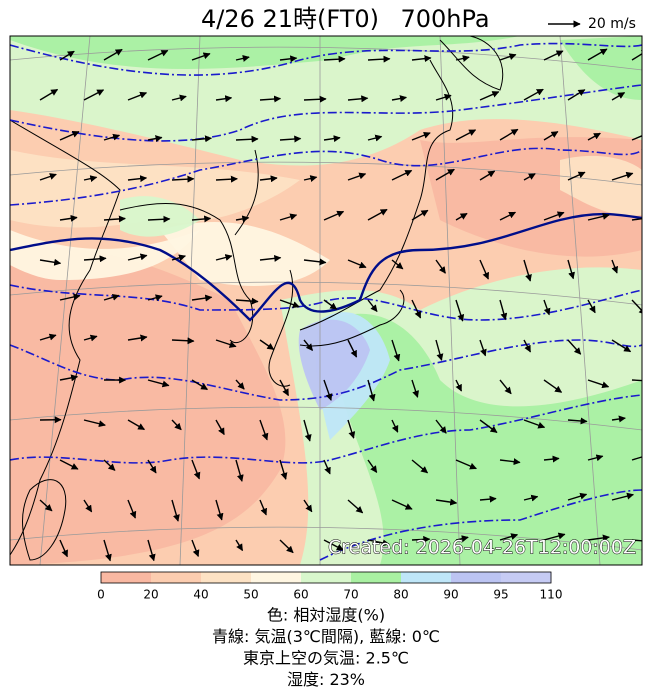 The width and height of the screenshot is (651, 698). Describe the element at coordinates (326, 636) in the screenshot. I see `caption: 青線: 気温(3℃間隔), 藍線: 0℃` at that location.